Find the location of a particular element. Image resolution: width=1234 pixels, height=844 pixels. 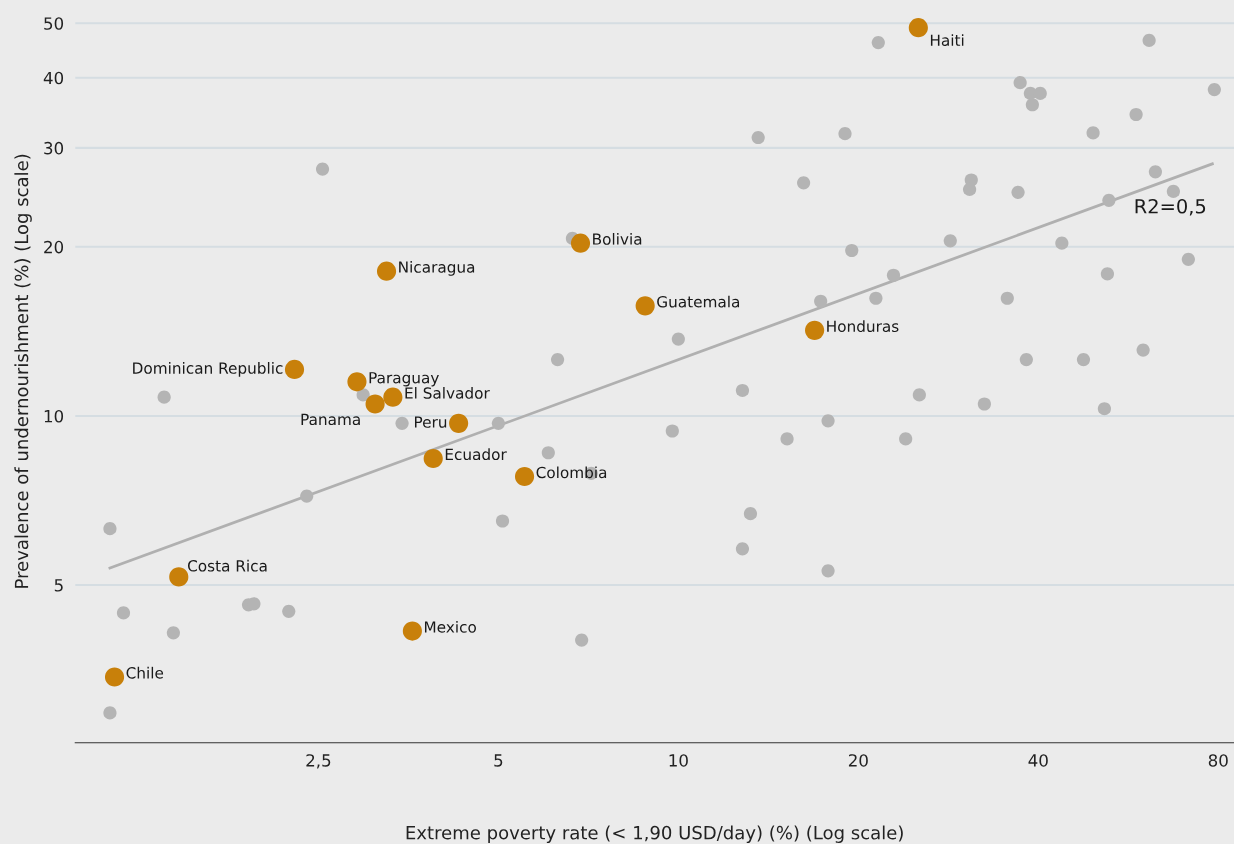

annotation: Paraguay is located at coordinates (404, 379).